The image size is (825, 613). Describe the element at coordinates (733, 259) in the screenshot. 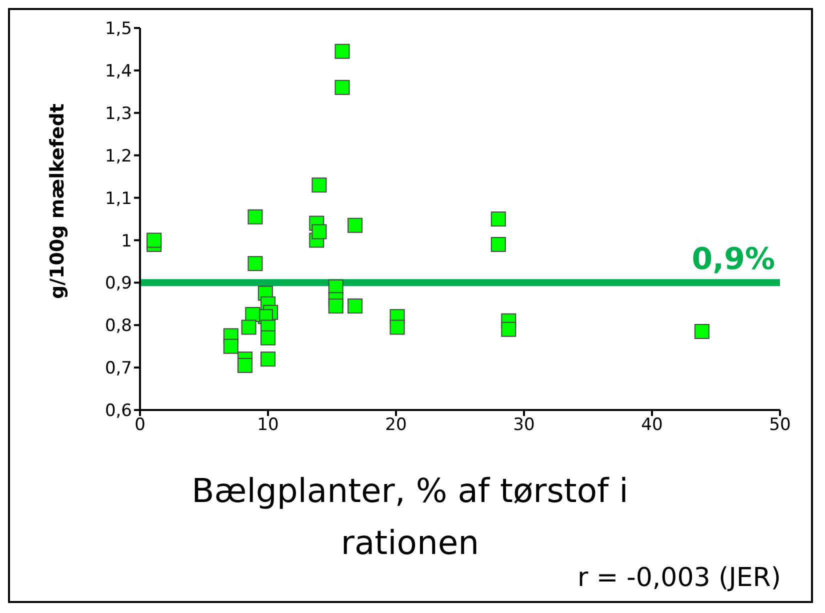

I see `ref-line-label: 0,9%` at that location.